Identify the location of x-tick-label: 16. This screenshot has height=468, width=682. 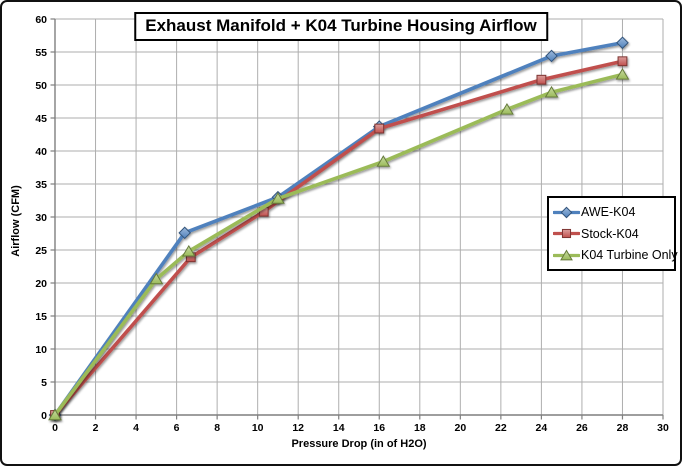
(379, 428).